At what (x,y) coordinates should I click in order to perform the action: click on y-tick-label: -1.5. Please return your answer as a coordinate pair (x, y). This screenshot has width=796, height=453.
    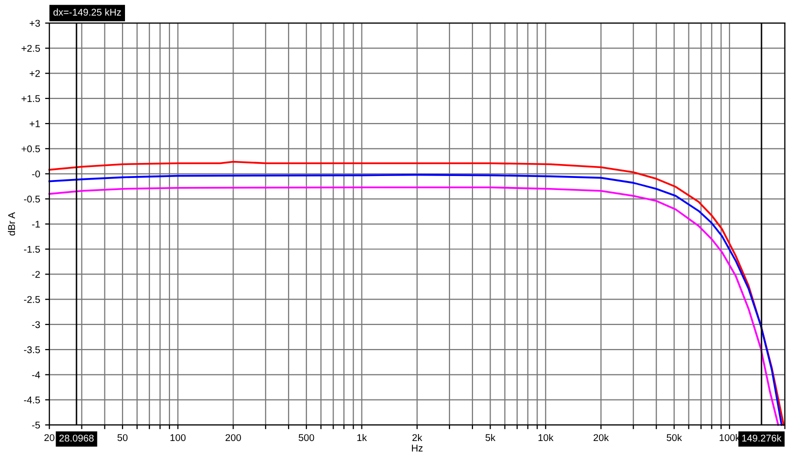
    Looking at the image, I should click on (32, 249).